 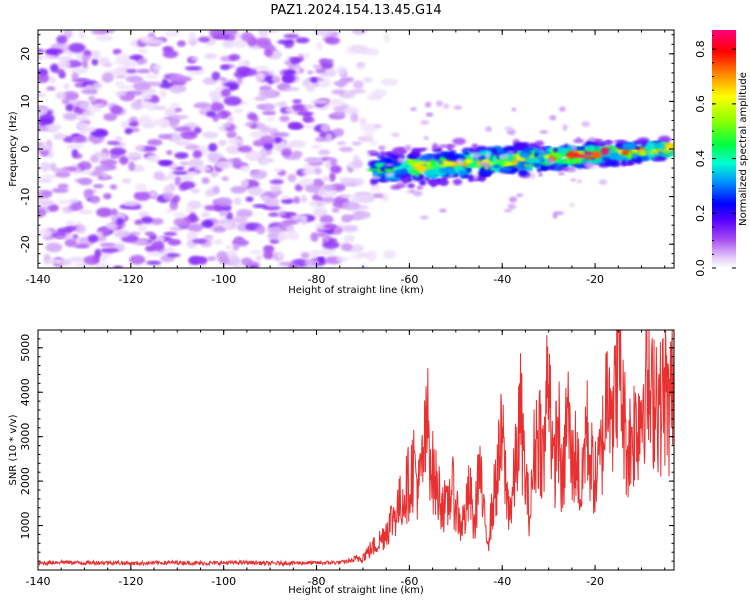 I want to click on spectrogram-x-tick-label: -100, so click(x=223, y=279).